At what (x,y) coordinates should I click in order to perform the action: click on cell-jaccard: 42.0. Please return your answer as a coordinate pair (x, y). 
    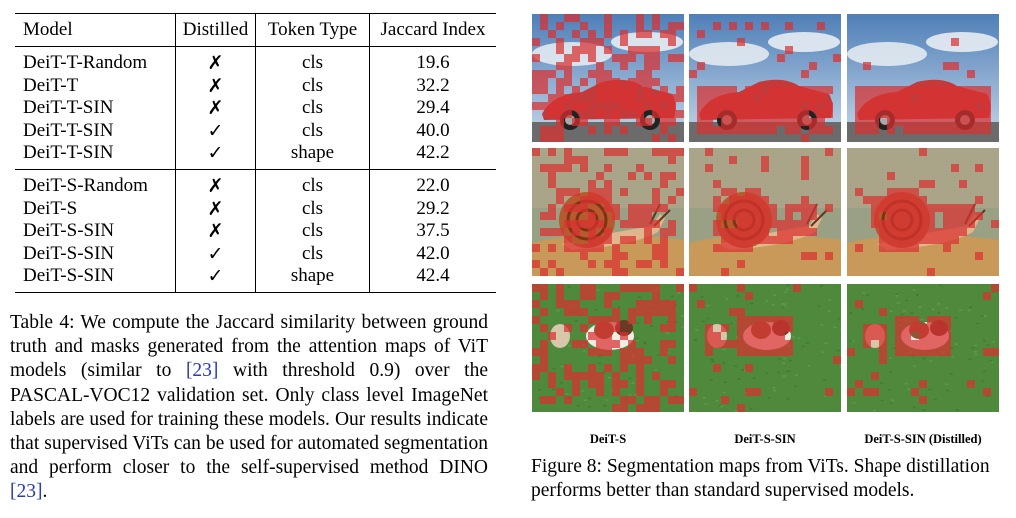
    Looking at the image, I should click on (432, 254).